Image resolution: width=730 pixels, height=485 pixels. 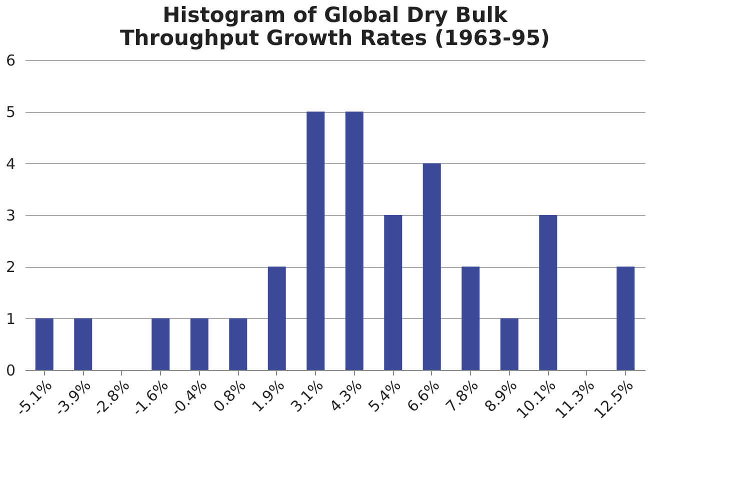 I want to click on y-tick-label: 2, so click(x=11, y=267).